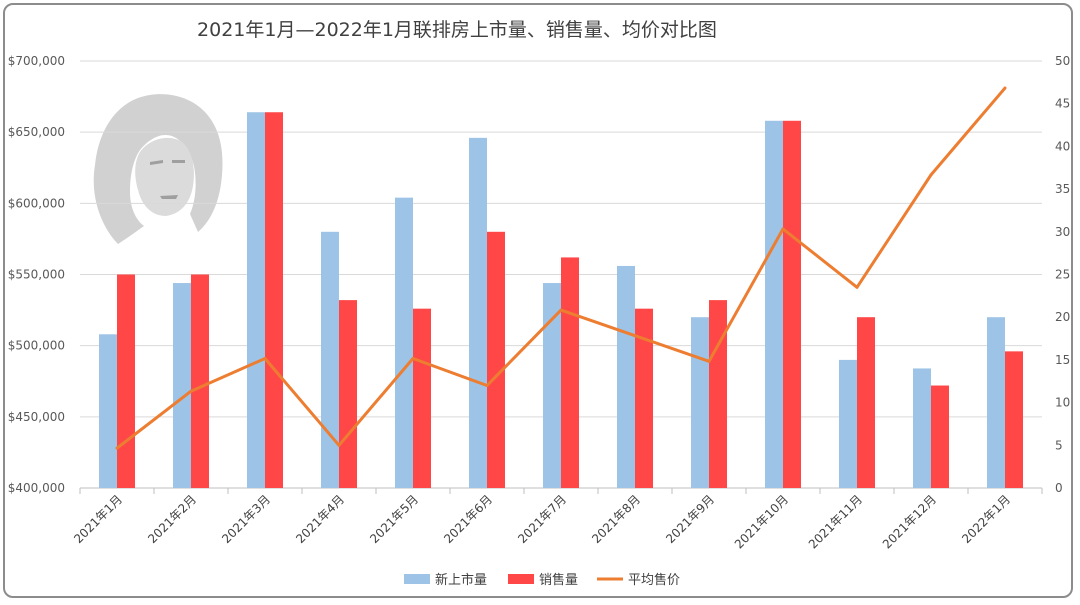 Image resolution: width=1080 pixels, height=605 pixels. What do you see at coordinates (1062, 275) in the screenshot?
I see `y-right-tick-label: 25` at bounding box center [1062, 275].